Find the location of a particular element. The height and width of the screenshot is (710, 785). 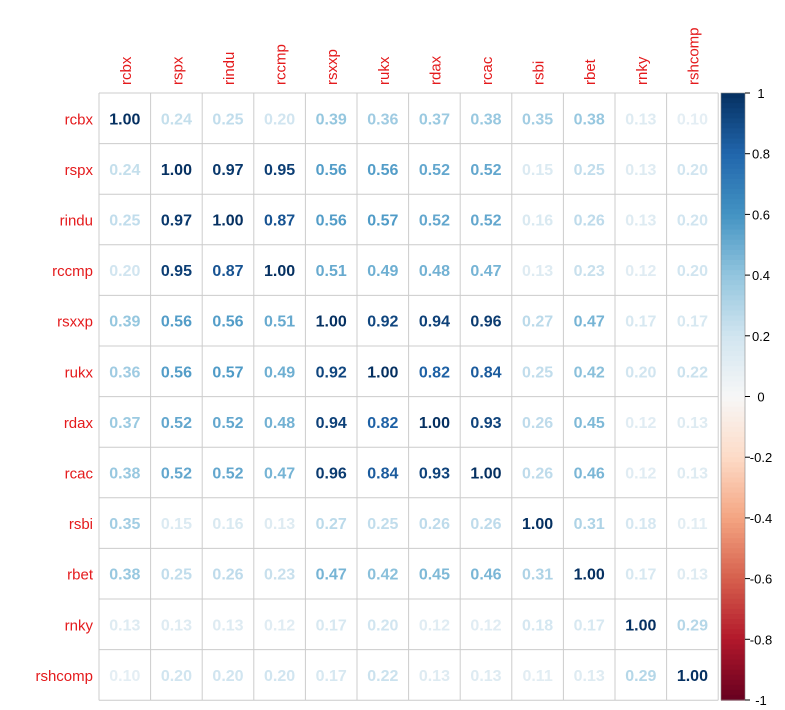

cell-value: 0.12 is located at coordinates (279, 625).